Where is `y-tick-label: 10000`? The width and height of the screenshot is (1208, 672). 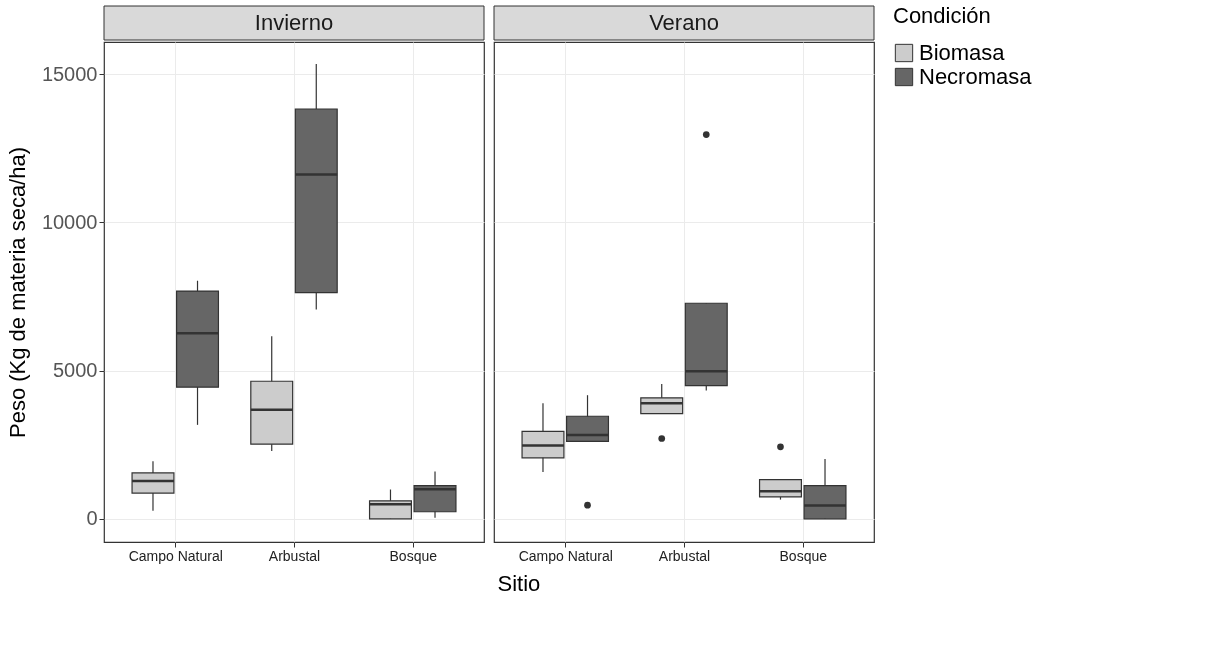 y-tick-label: 10000 is located at coordinates (69, 221).